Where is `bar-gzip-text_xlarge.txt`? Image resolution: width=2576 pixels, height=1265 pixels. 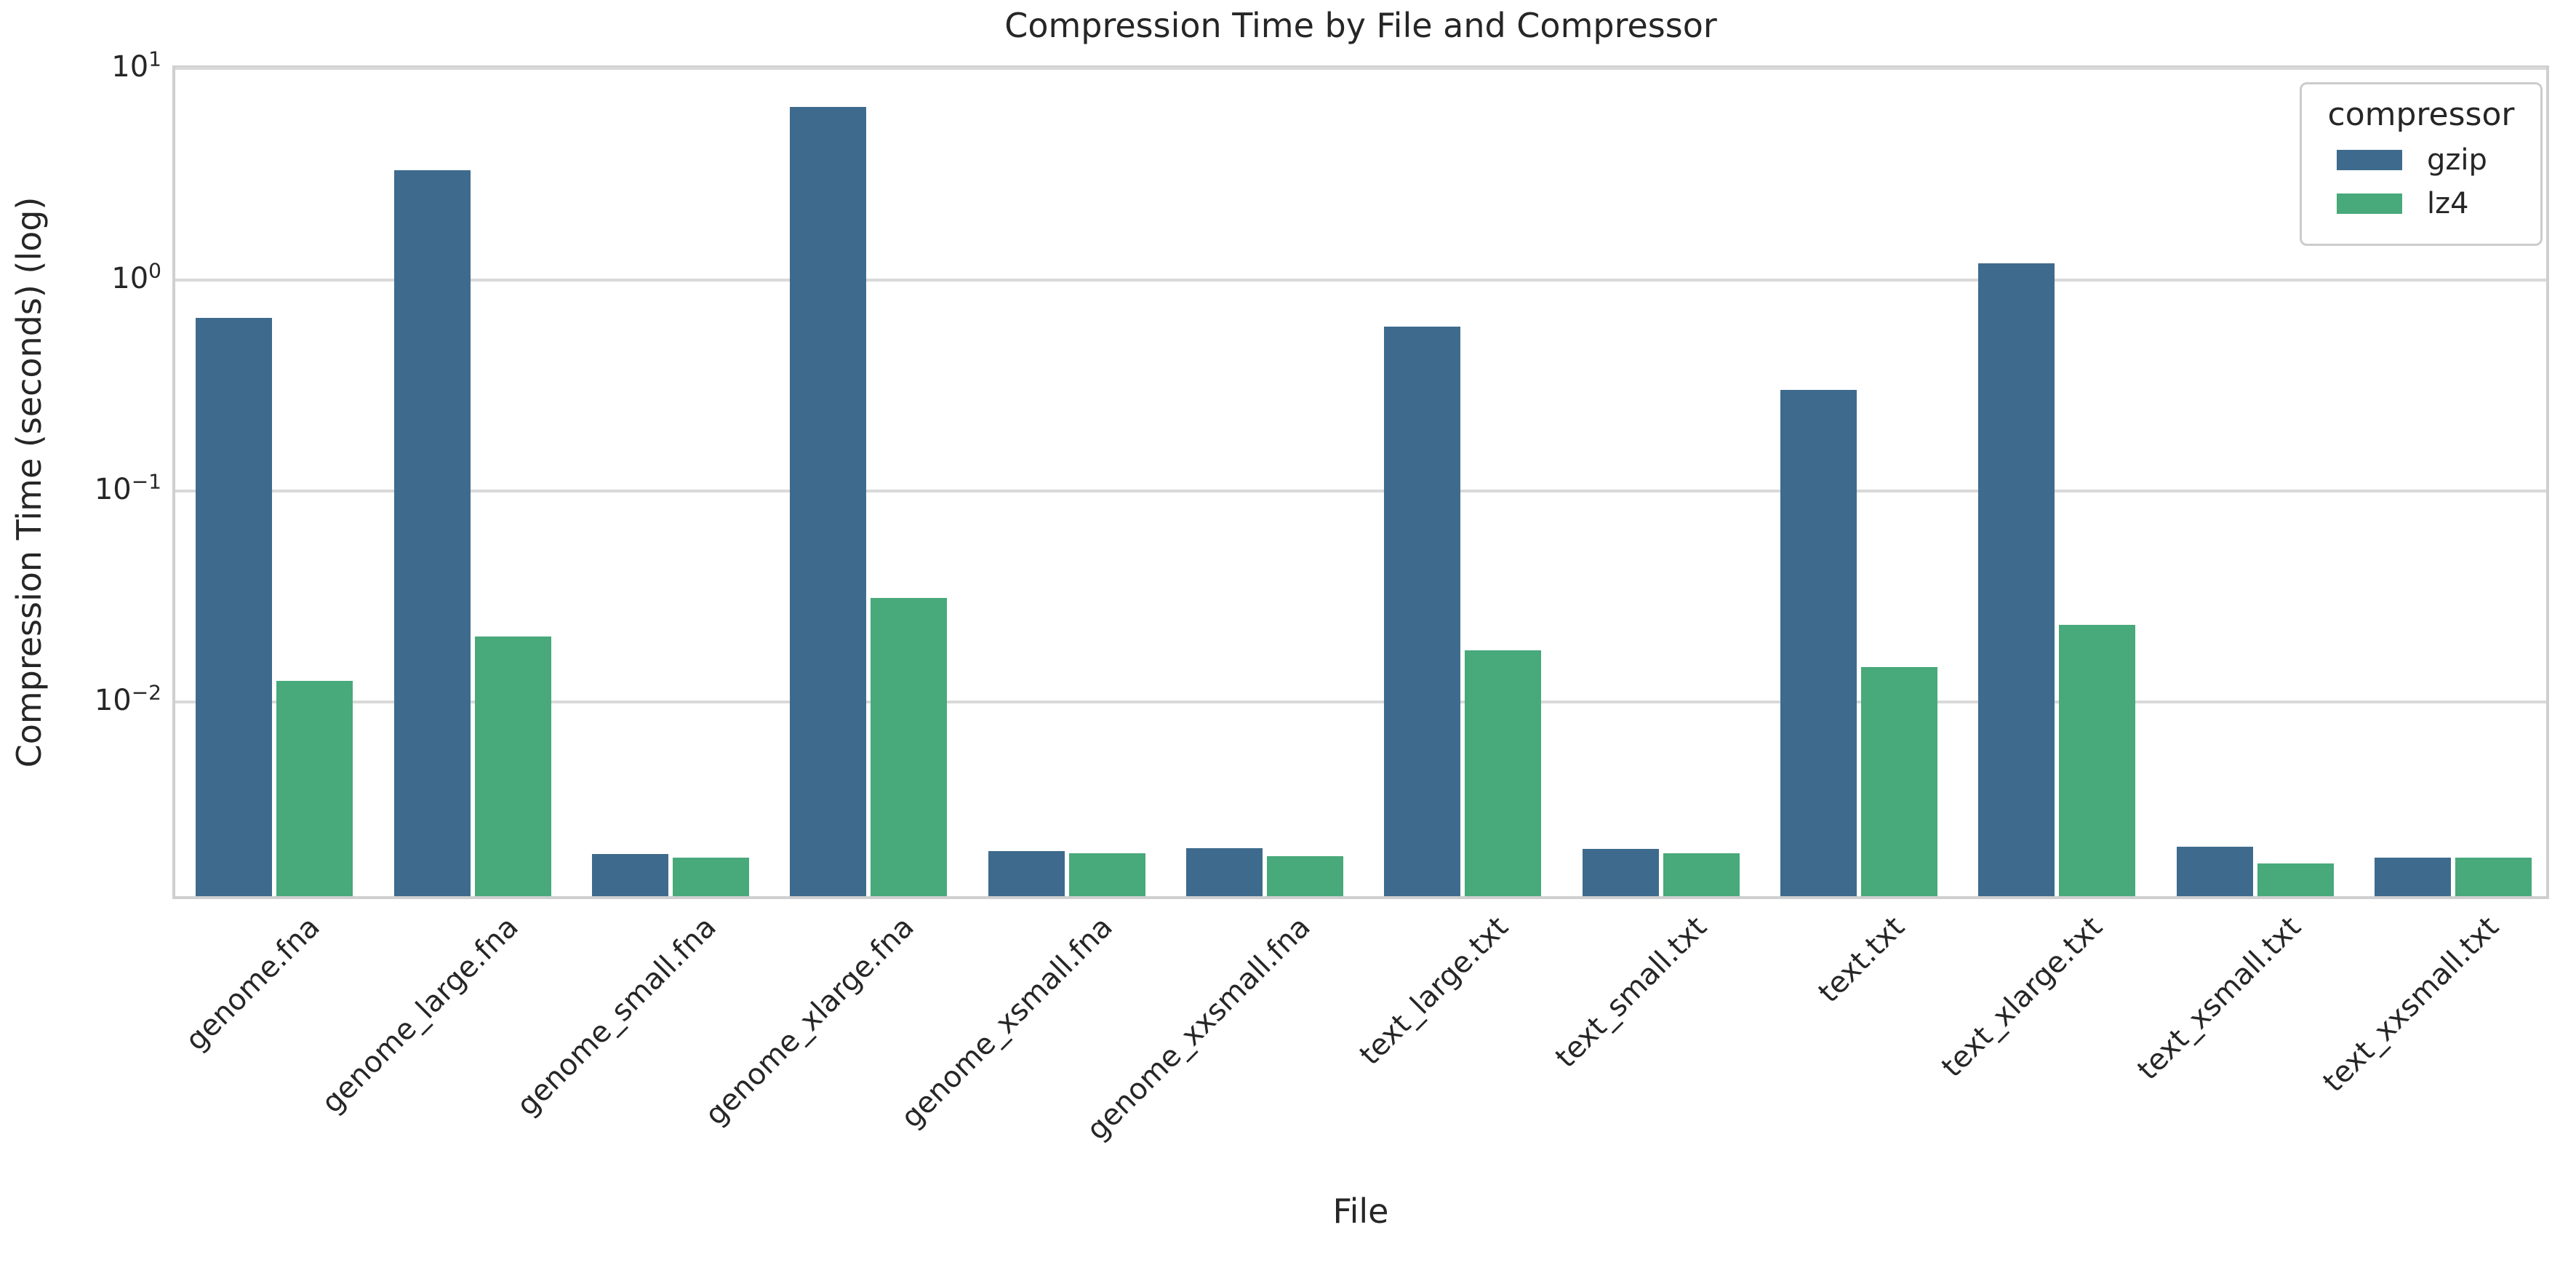
bar-gzip-text_xlarge.txt is located at coordinates (2016, 579).